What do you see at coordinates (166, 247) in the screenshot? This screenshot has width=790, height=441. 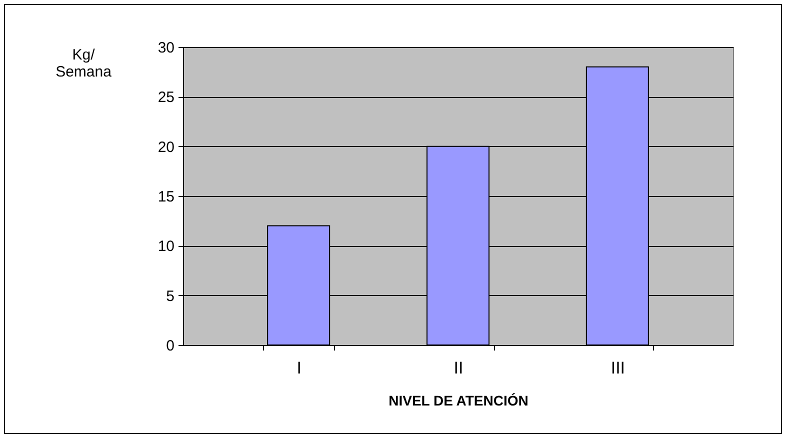 I see `y-tick-label: 10` at bounding box center [166, 247].